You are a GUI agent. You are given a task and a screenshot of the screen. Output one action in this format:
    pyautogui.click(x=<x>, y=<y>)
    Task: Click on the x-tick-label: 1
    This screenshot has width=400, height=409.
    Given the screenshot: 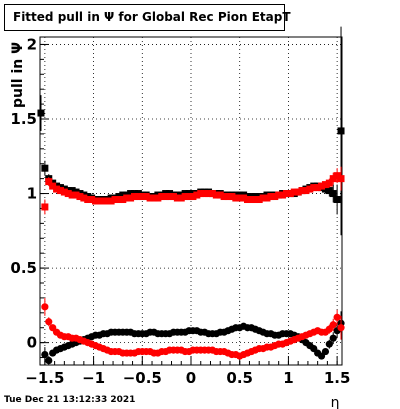 What is the action you would take?
    pyautogui.click(x=288, y=378)
    